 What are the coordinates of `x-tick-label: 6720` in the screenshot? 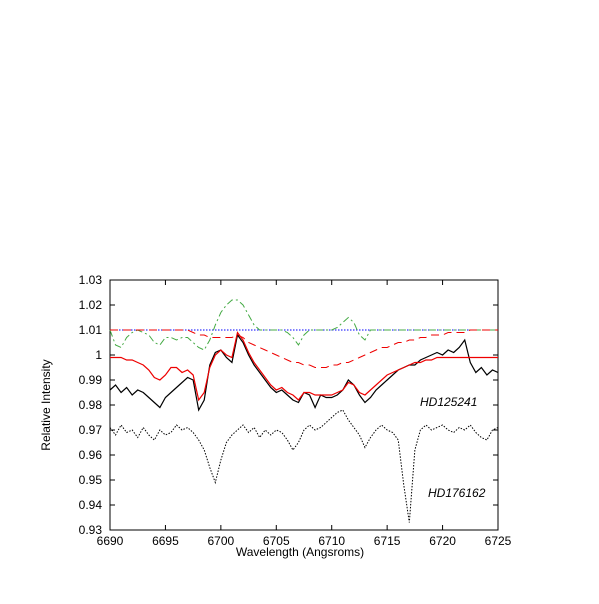 It's located at (442, 541).